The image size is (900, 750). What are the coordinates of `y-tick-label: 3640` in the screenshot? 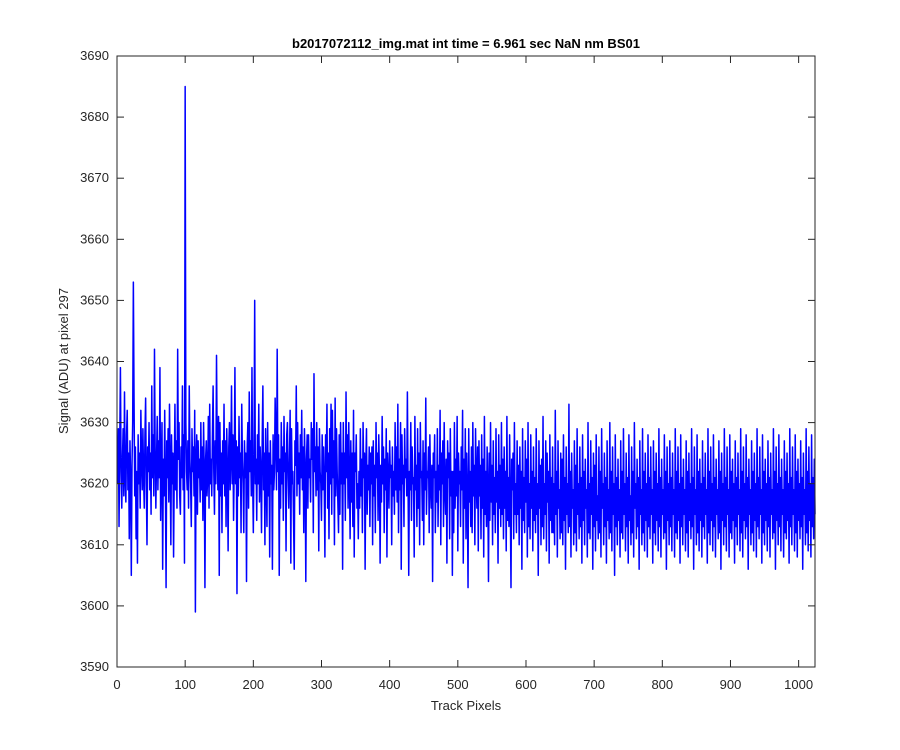 It's located at (94, 361).